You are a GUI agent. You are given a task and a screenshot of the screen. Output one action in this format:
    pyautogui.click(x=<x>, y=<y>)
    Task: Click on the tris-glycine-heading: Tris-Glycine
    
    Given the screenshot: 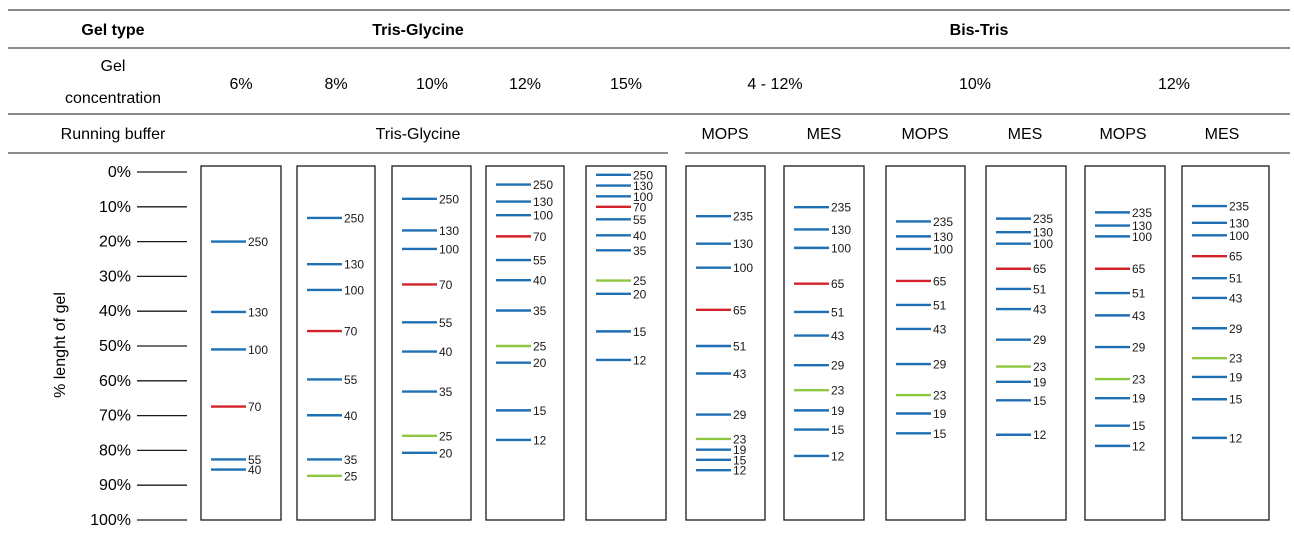 What is the action you would take?
    pyautogui.click(x=418, y=30)
    